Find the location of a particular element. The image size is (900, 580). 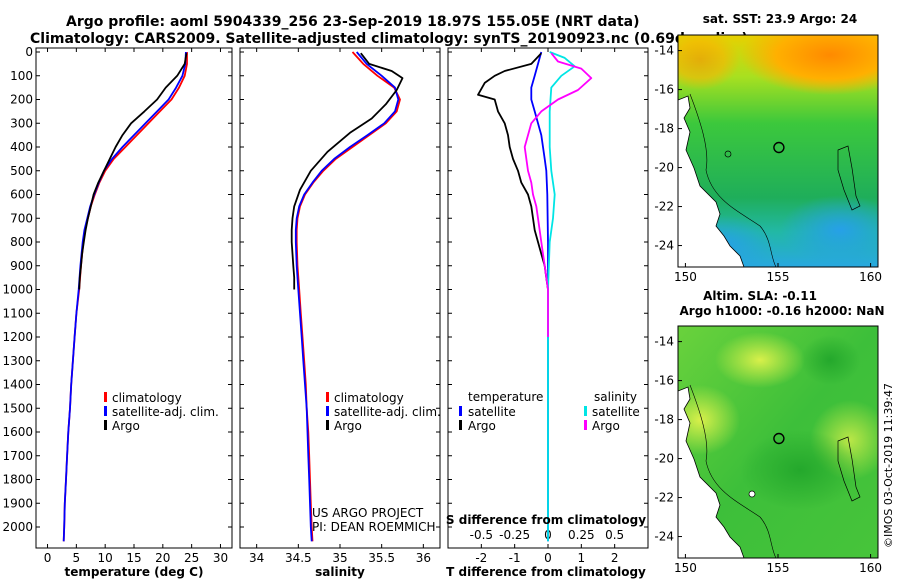

sdiff-tick-label-0-25: 0.25 is located at coordinates (581, 535).